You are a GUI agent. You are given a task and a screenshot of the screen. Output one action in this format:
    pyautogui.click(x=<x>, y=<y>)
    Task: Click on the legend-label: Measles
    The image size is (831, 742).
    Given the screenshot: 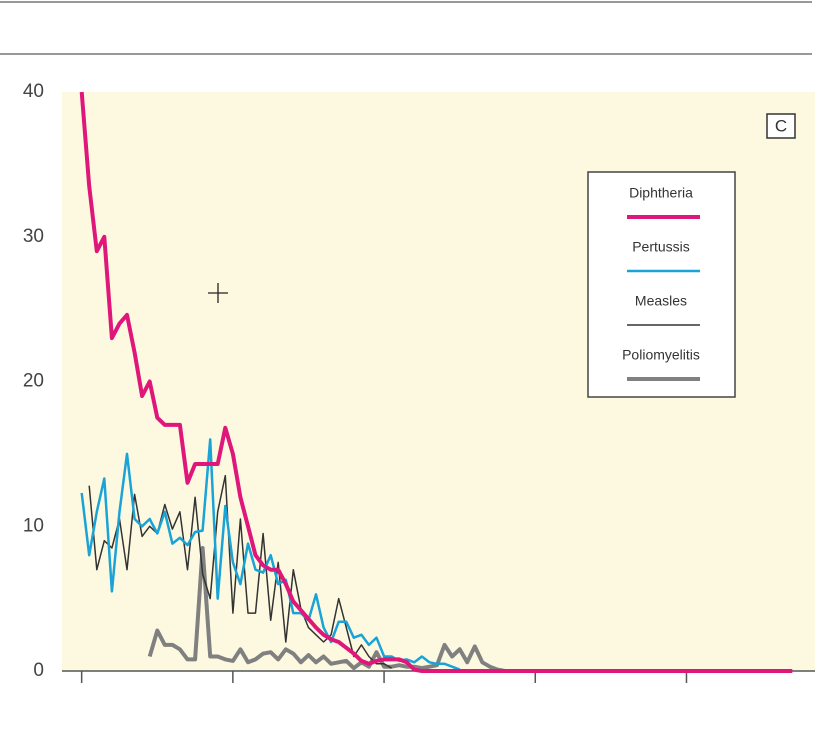 What is the action you would take?
    pyautogui.click(x=661, y=301)
    